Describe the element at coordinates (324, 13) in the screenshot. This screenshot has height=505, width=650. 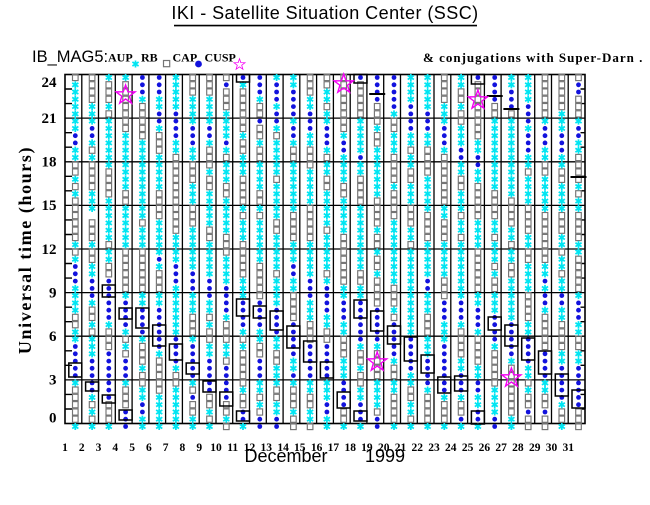
I see `svg-text:IKI - Satellite Situation Cent: IKI - Satellite Situation Center (SSC)` at that location.